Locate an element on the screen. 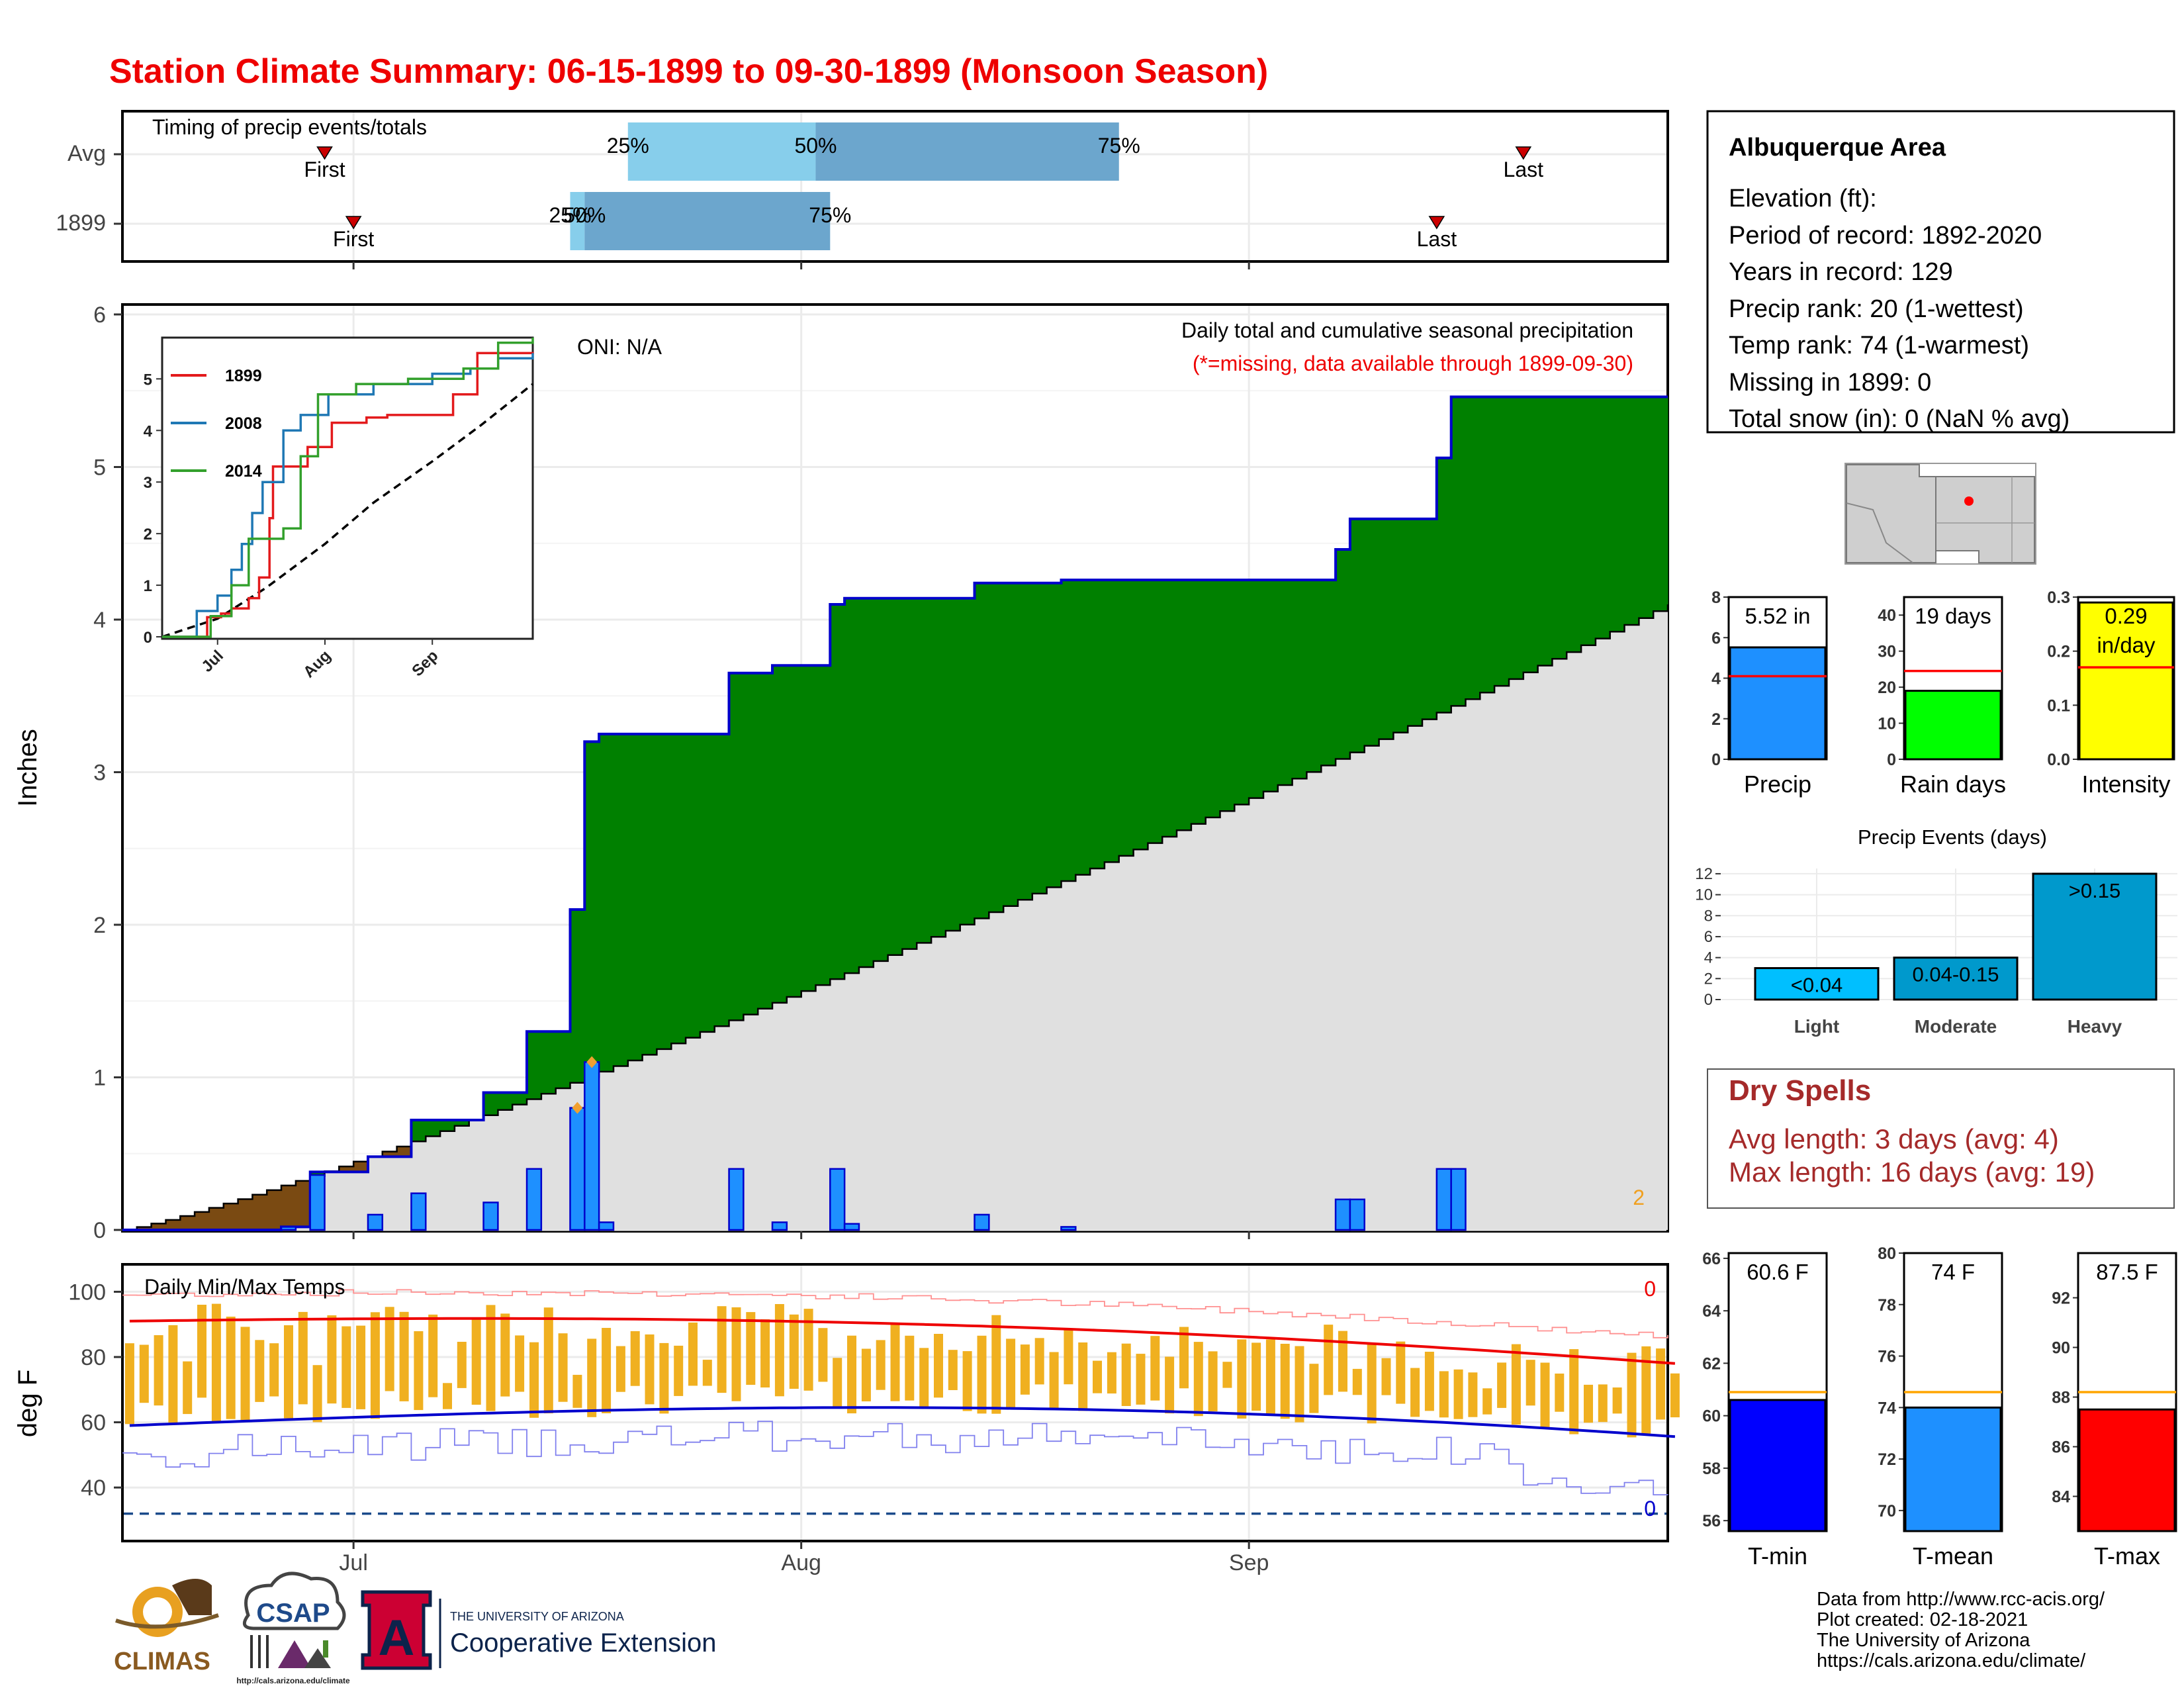  small-chart-ytick-label: 4 is located at coordinates (1716, 679).